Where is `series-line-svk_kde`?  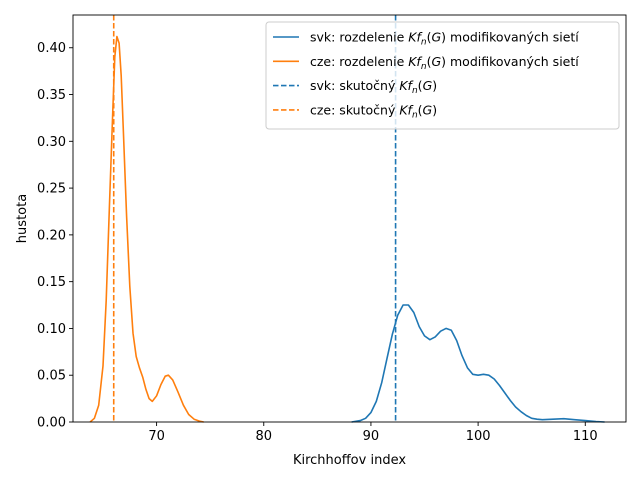
series-line-svk_kde is located at coordinates (478, 363).